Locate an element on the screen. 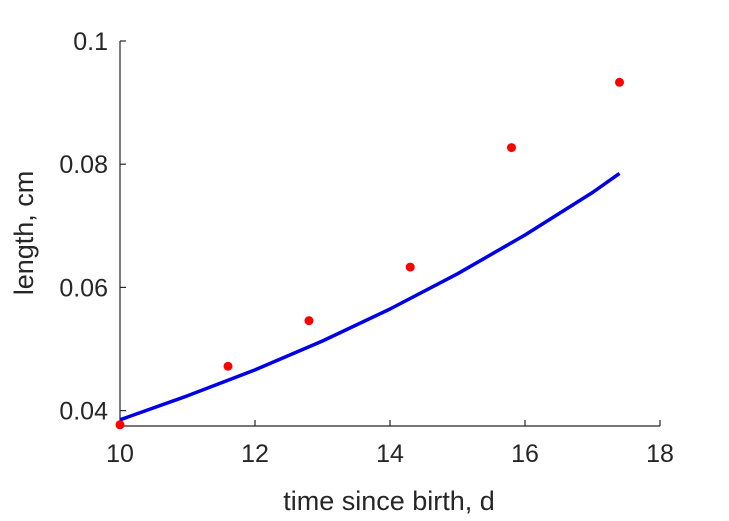 The image size is (729, 521). y-ticks: 0.04 0.06 0.08 0.1 is located at coordinates (92, 227).